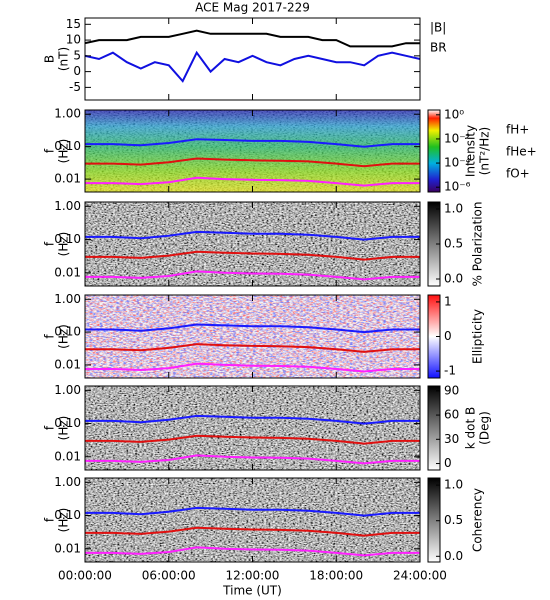  What do you see at coordinates (50, 59) in the screenshot?
I see `y-axis-label: B` at bounding box center [50, 59].